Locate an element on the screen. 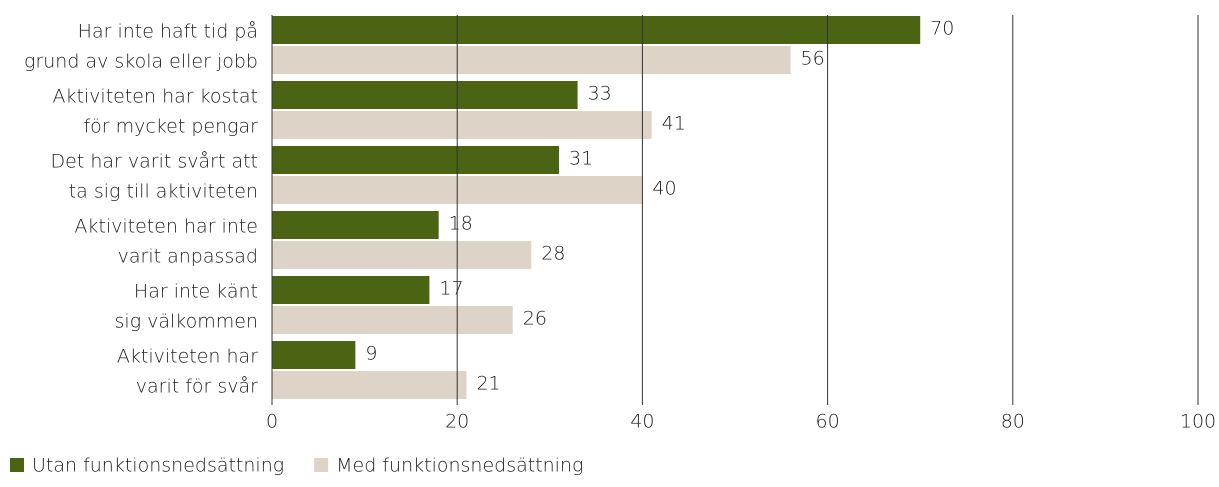 The image size is (1219, 487). category-label: för mycket pengar is located at coordinates (170, 127).